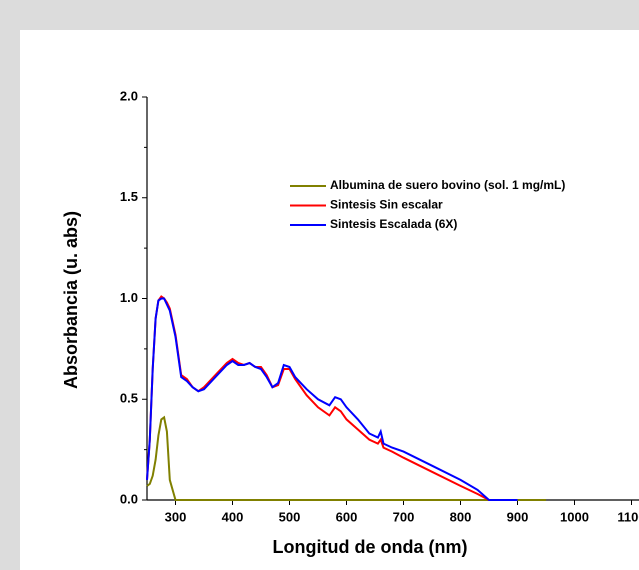 This screenshot has height=570, width=639. Describe the element at coordinates (393, 224) in the screenshot. I see `legend-label: Sintesis Escalada (6X)` at that location.